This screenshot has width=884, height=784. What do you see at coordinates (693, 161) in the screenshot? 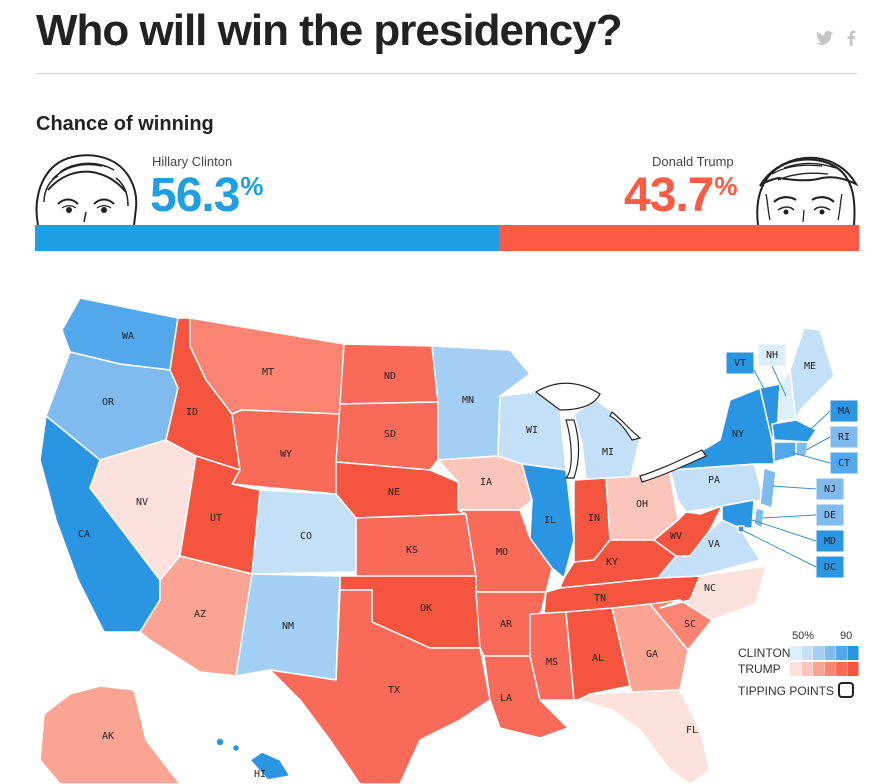
I see `trump-name: Donald Trump` at bounding box center [693, 161].